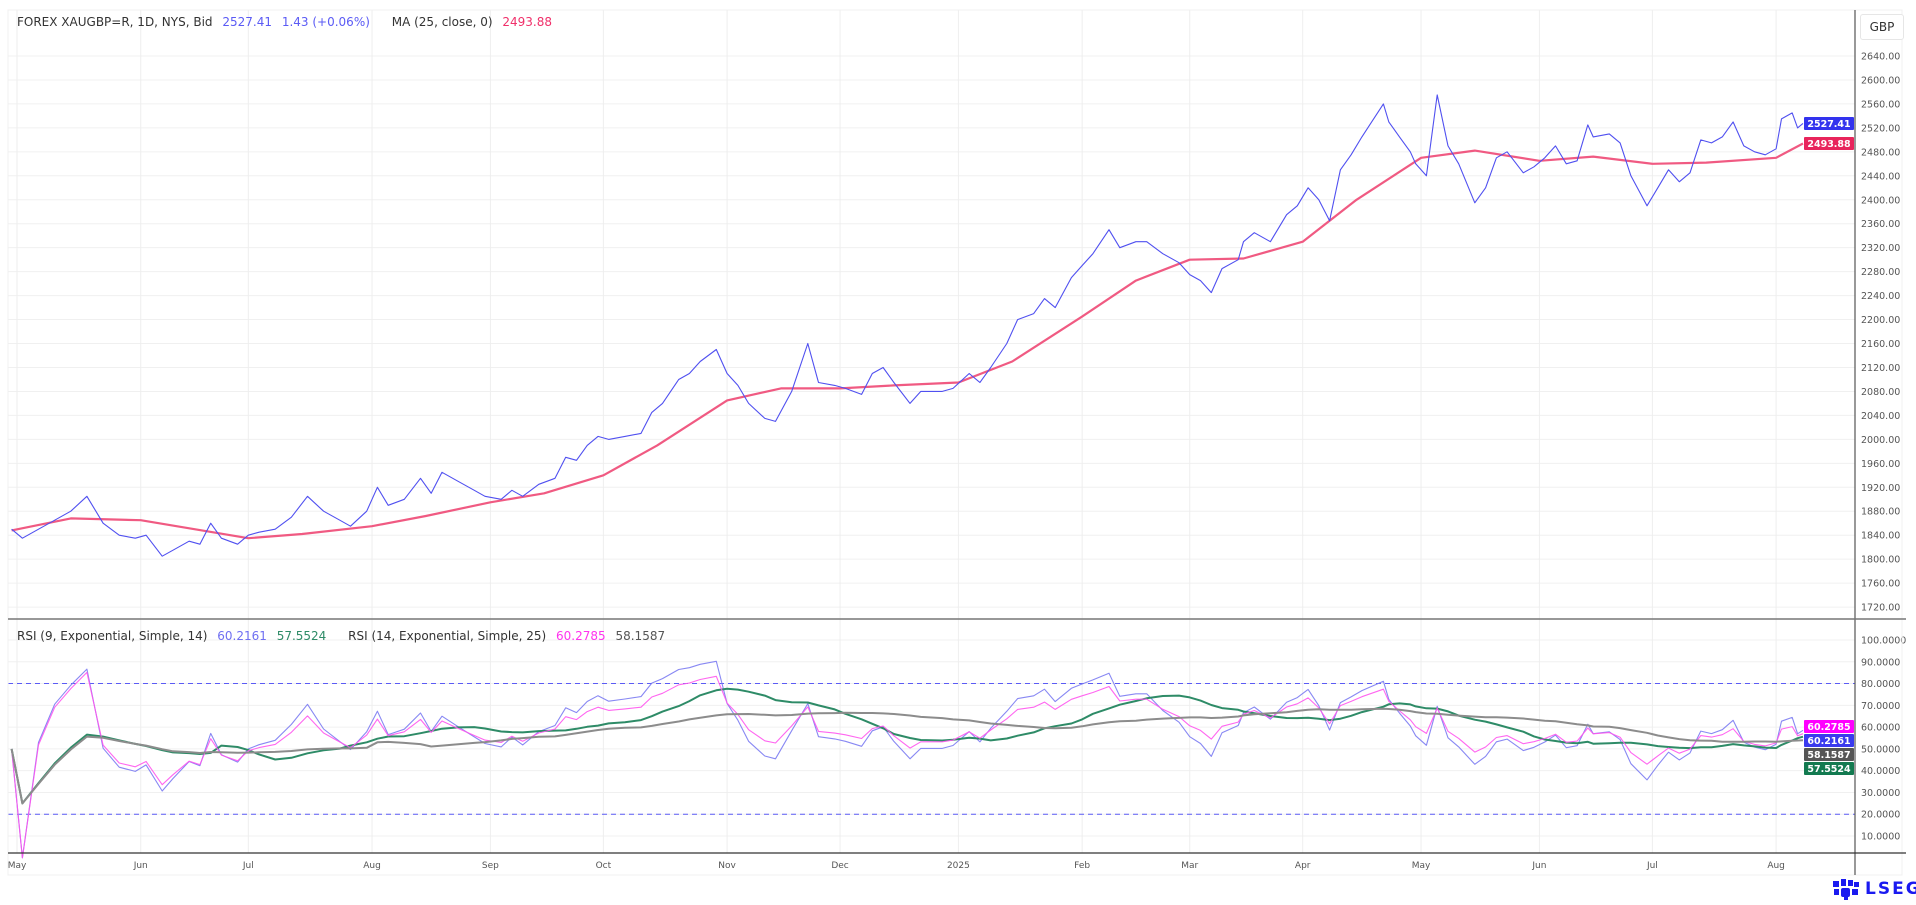 This screenshot has height=905, width=1916. I want to click on rsi1-ma-value: 57.5524, so click(301, 636).